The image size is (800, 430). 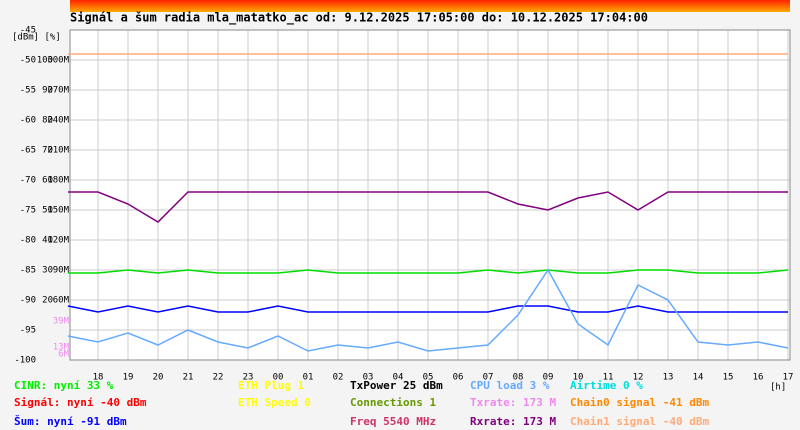 I want to click on x-tick-label: 19, so click(x=128, y=378).